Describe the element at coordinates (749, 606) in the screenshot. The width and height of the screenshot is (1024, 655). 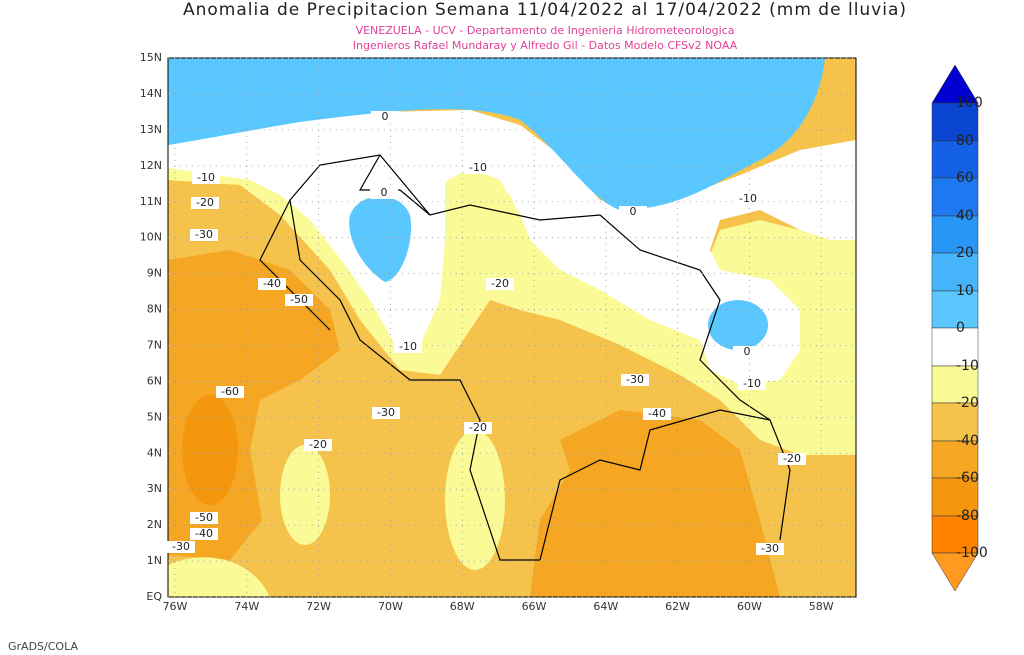
I see `lon-label: 60W` at that location.